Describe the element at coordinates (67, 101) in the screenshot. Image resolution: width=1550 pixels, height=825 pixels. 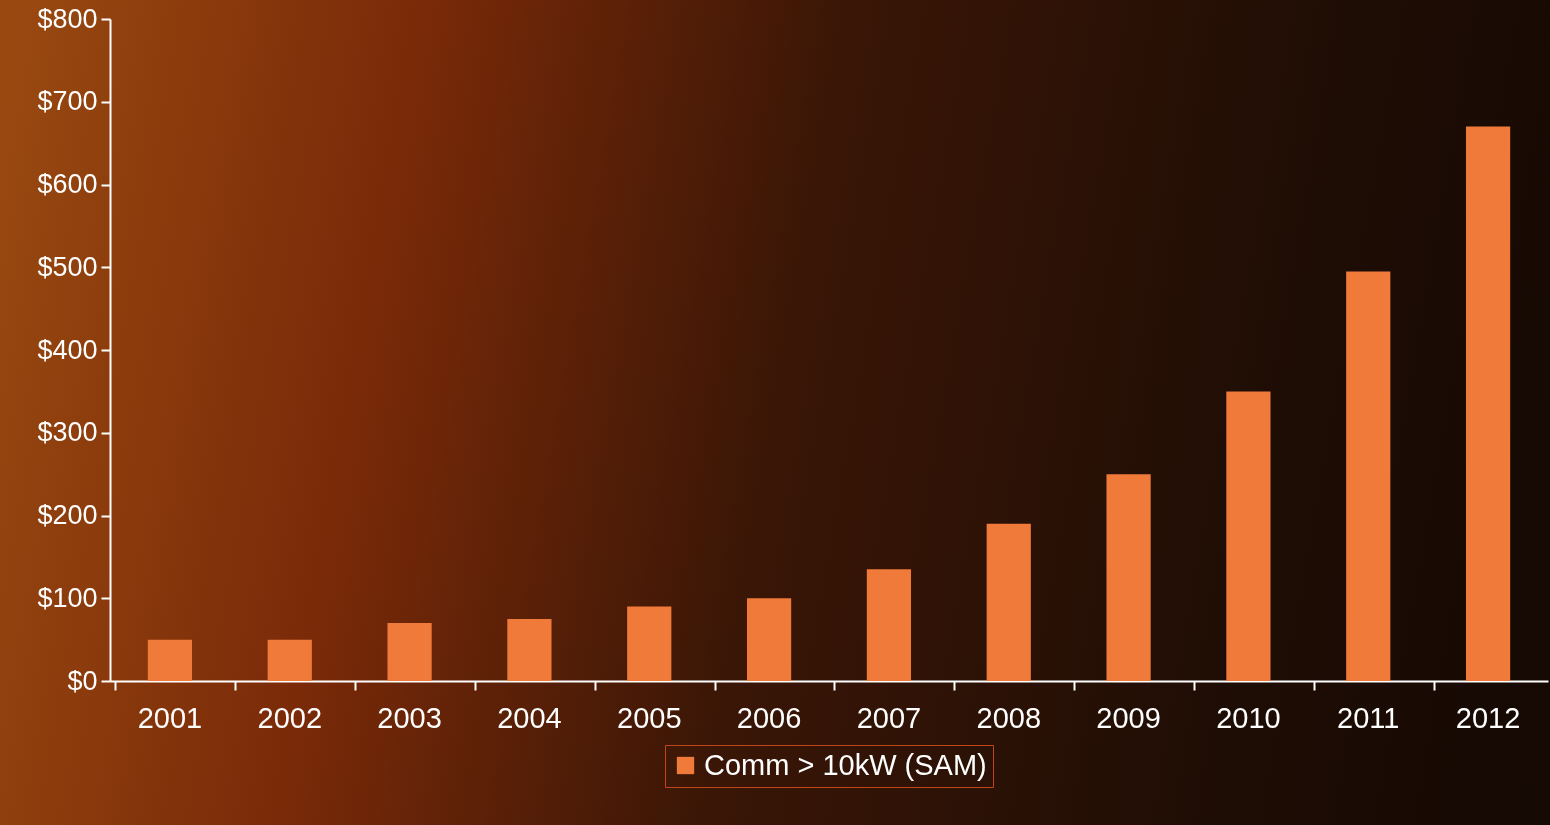
I see `y-tick-label: $700` at that location.